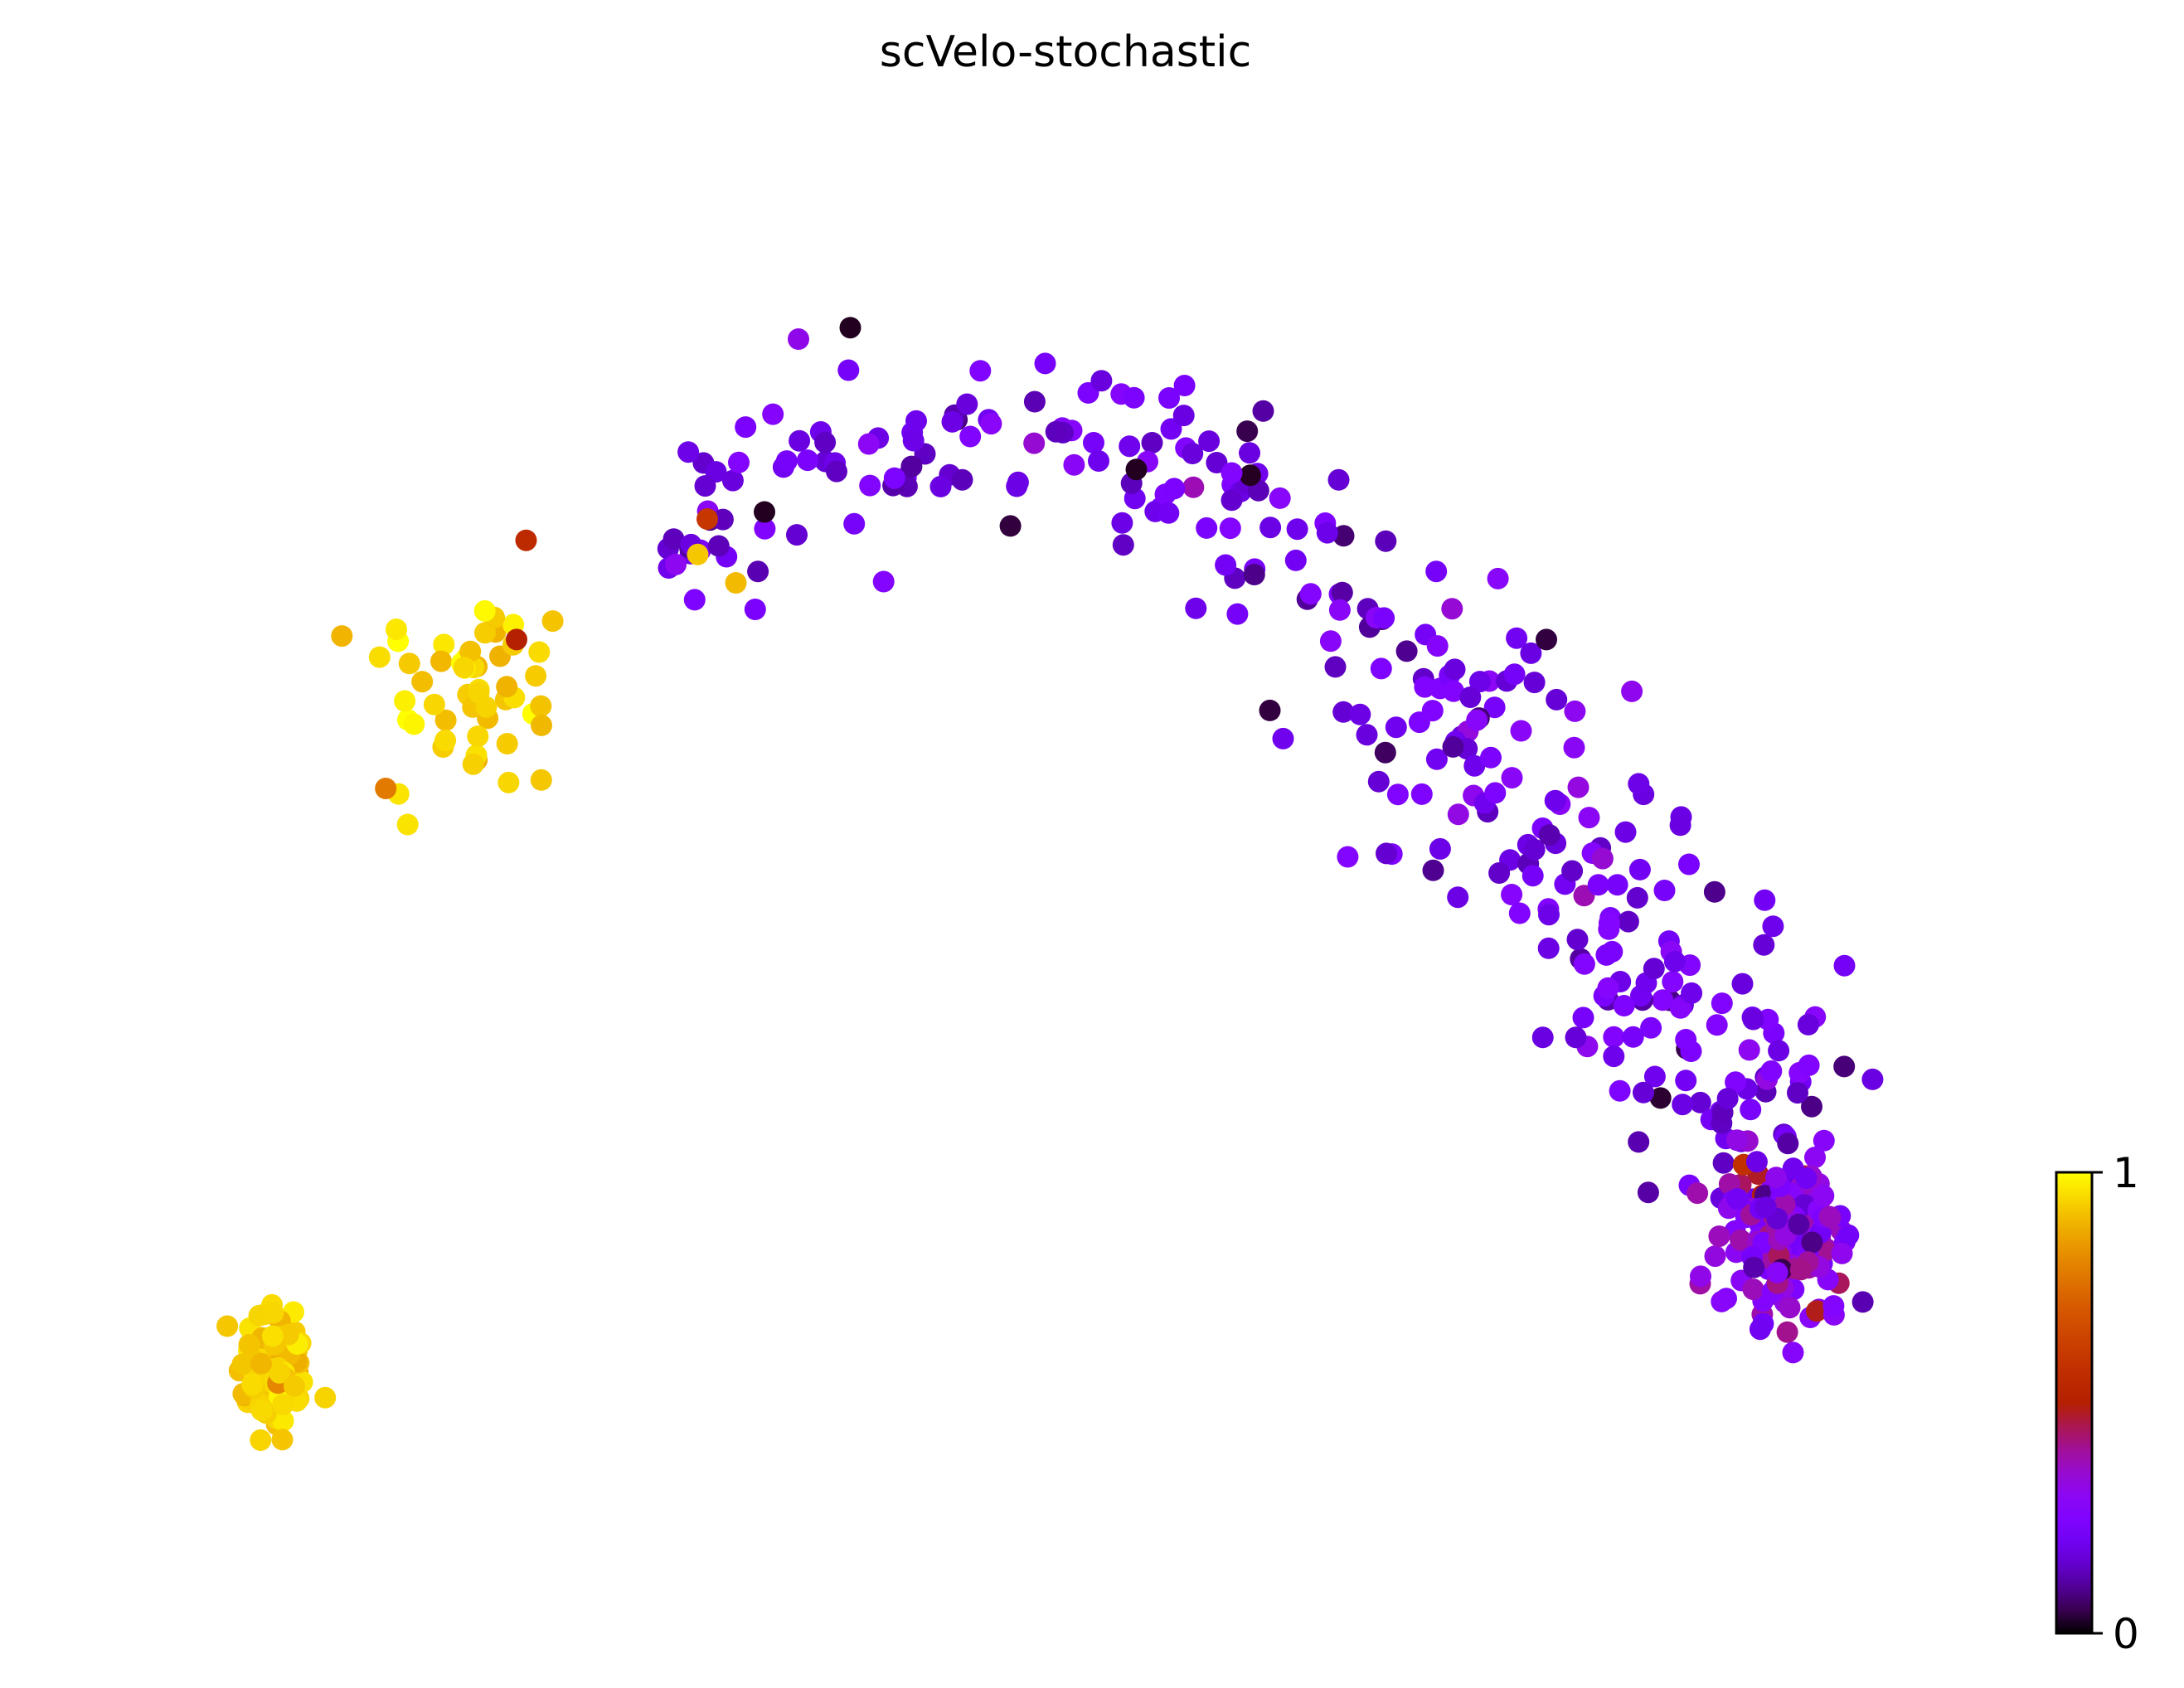 The height and width of the screenshot is (1688, 2184). What do you see at coordinates (2126, 1173) in the screenshot?
I see `colorbar-tick-label-max: 1` at bounding box center [2126, 1173].